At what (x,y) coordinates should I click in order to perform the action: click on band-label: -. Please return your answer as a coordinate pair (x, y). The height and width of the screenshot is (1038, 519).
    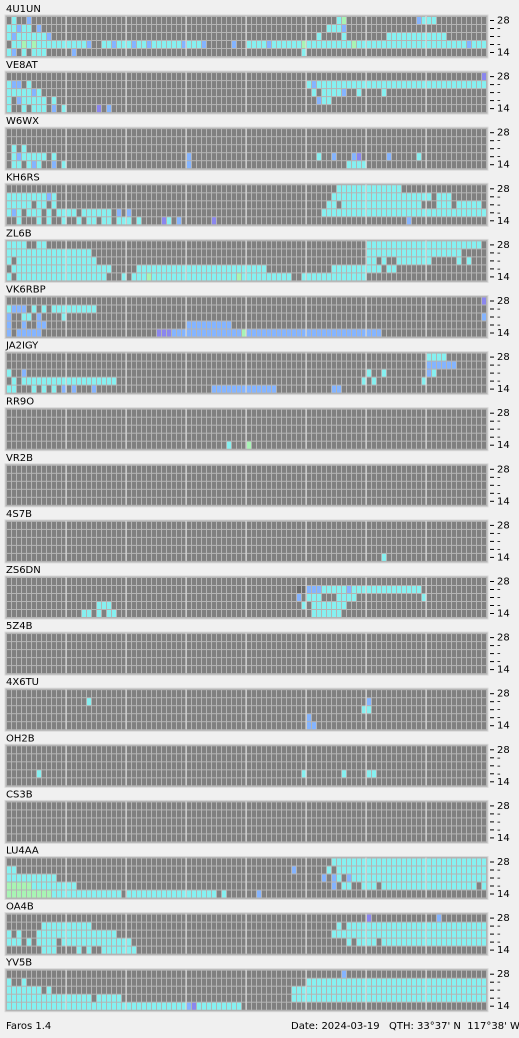
    Looking at the image, I should click on (499, 93).